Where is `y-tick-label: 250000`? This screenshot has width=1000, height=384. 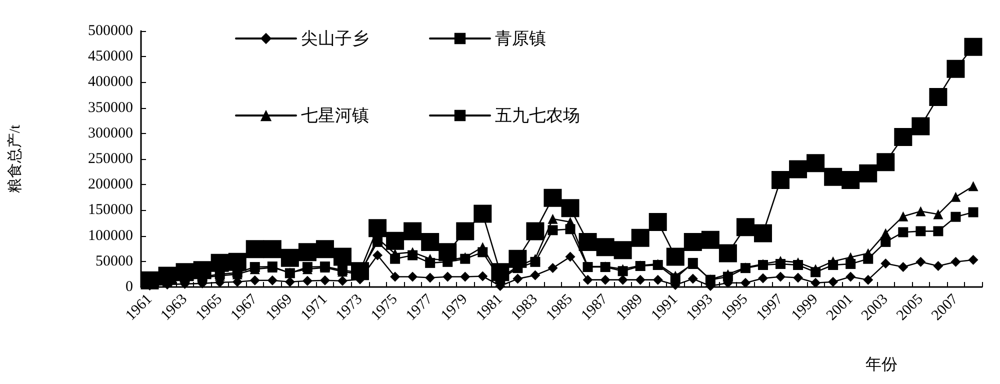 y-tick-label: 250000 is located at coordinates (110, 159).